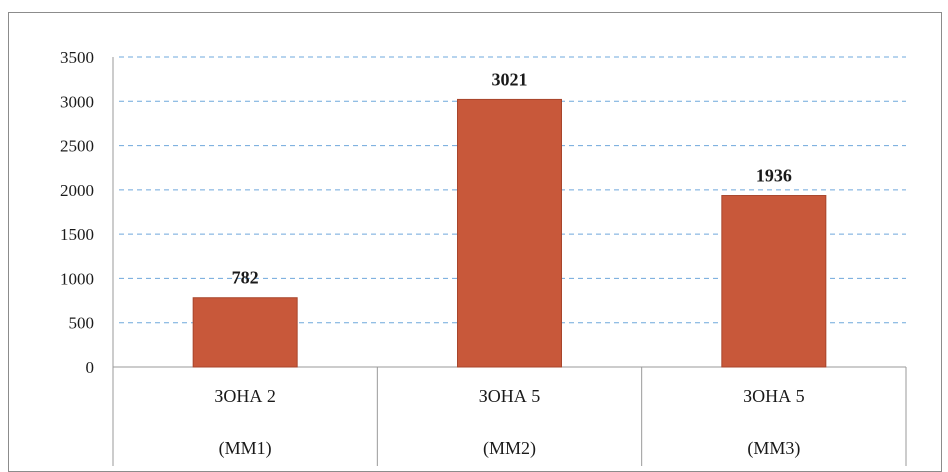 This screenshot has height=472, width=948. What do you see at coordinates (90, 367) in the screenshot?
I see `y-tick-label: 0` at bounding box center [90, 367].